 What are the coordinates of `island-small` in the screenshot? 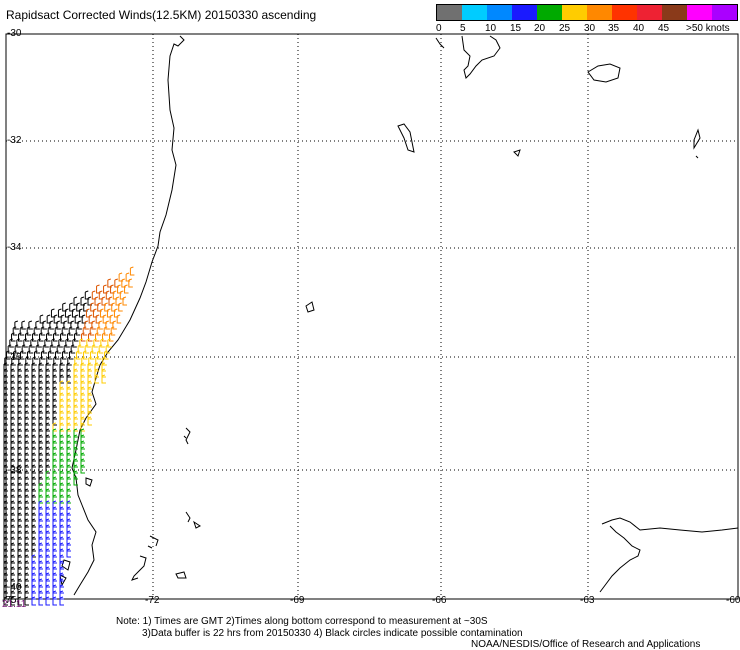 It's located at (310, 307).